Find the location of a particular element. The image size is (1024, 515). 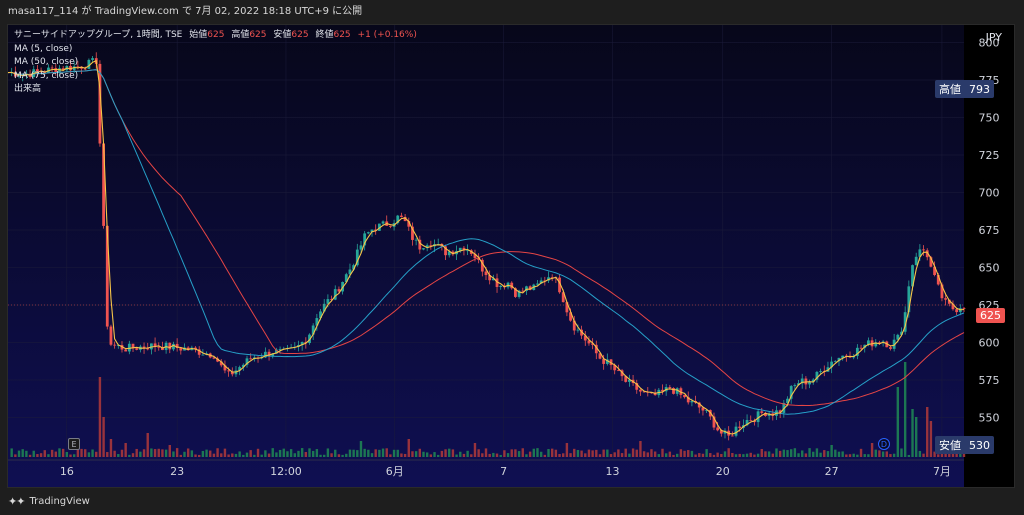

price-tick-label: 600 is located at coordinates (989, 343).